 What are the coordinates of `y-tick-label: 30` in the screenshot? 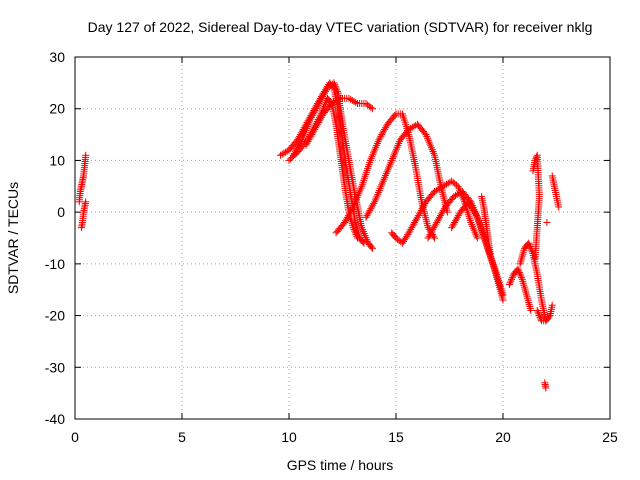 It's located at (57, 57).